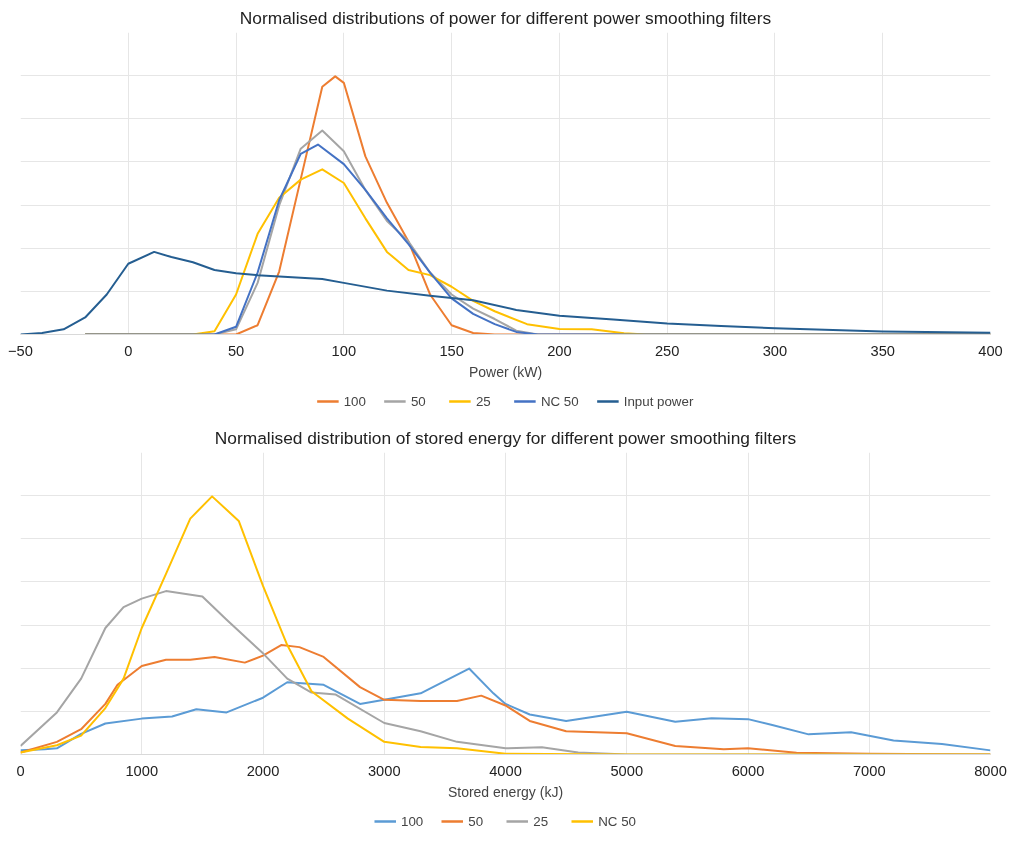 Image resolution: width=1026 pixels, height=856 pixels. What do you see at coordinates (990, 350) in the screenshot?
I see `x-tick-label: 400` at bounding box center [990, 350].